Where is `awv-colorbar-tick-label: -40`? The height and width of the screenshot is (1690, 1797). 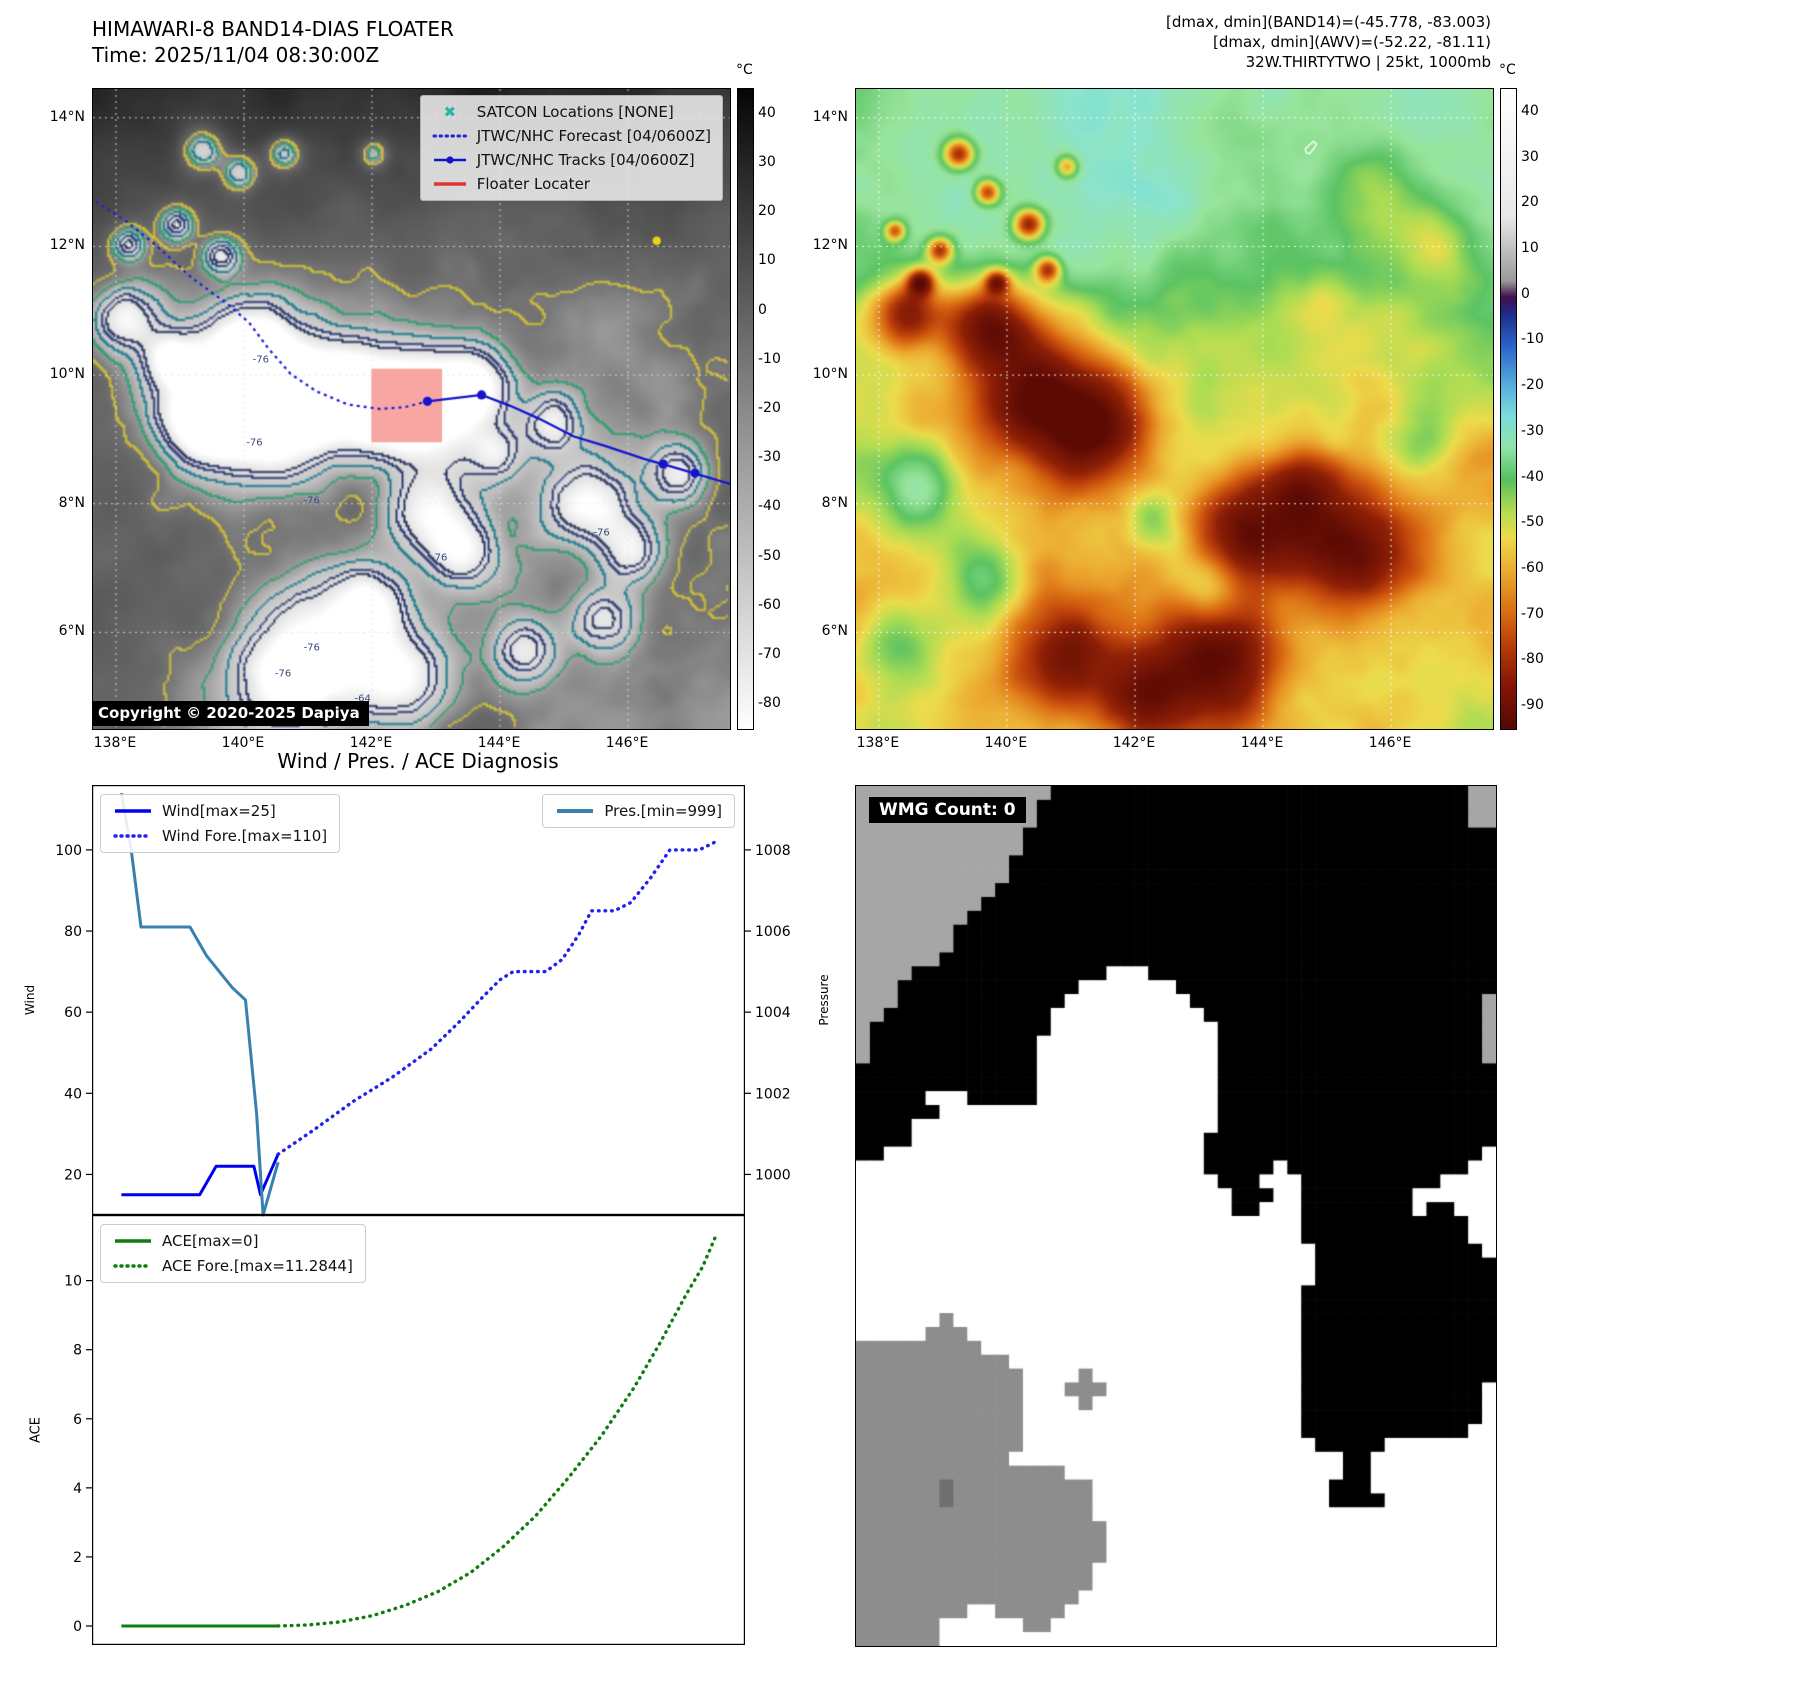
awv-colorbar-tick-label: -40 is located at coordinates (1532, 476).